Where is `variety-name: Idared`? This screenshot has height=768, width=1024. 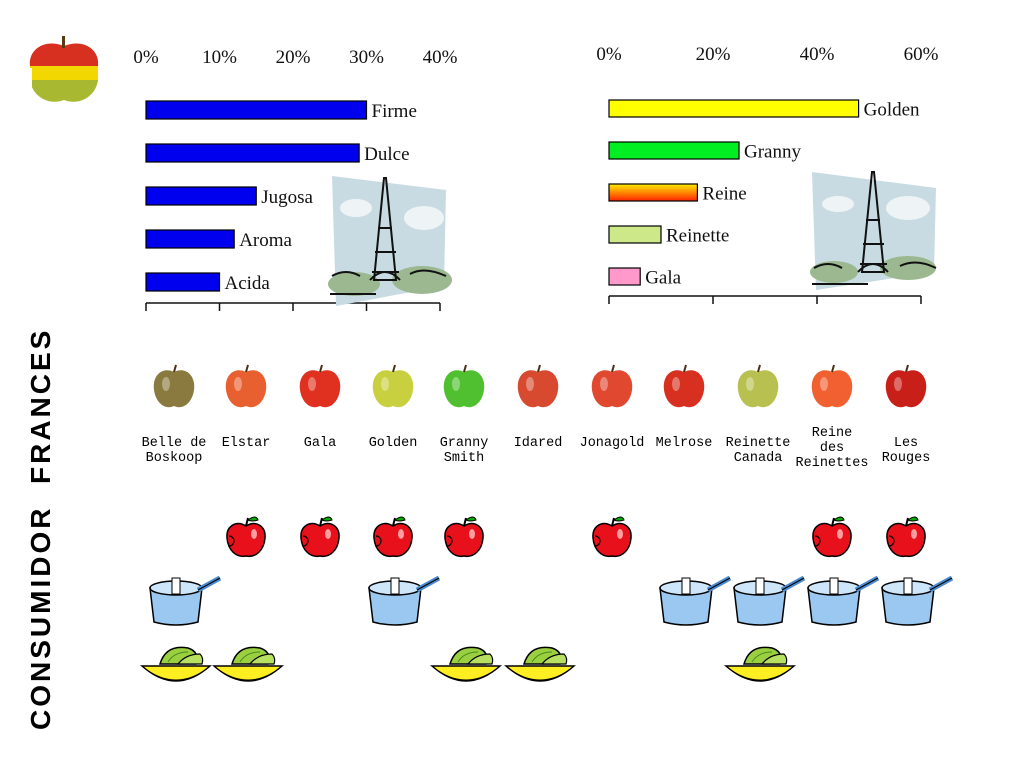 variety-name: Idared is located at coordinates (538, 443).